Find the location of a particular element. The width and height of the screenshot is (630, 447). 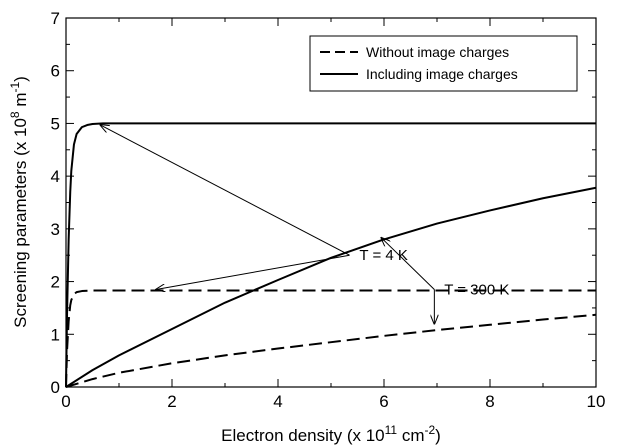

y-tick-label: 3 is located at coordinates (55, 229).